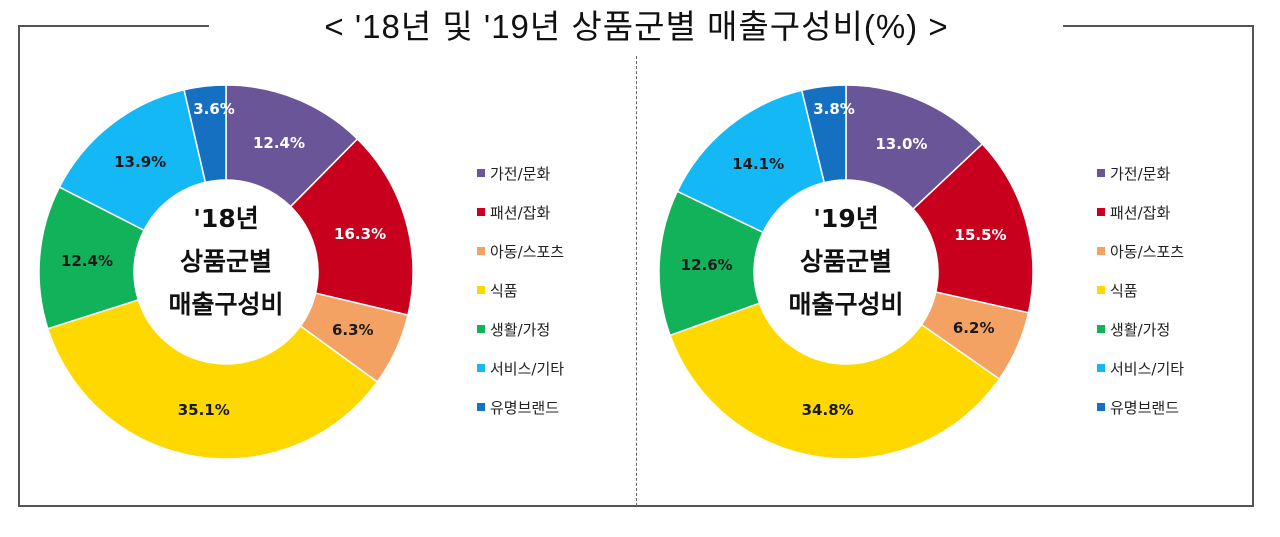  Describe the element at coordinates (214, 109) in the screenshot. I see `slice-label: 3.6%` at that location.